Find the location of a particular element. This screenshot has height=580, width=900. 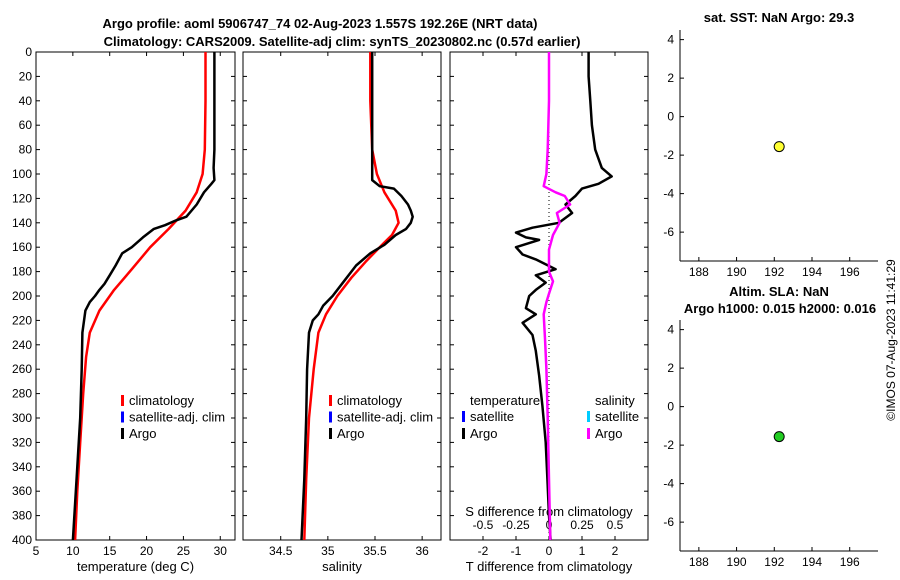

y-tick-label: 60 is located at coordinates (26, 125).